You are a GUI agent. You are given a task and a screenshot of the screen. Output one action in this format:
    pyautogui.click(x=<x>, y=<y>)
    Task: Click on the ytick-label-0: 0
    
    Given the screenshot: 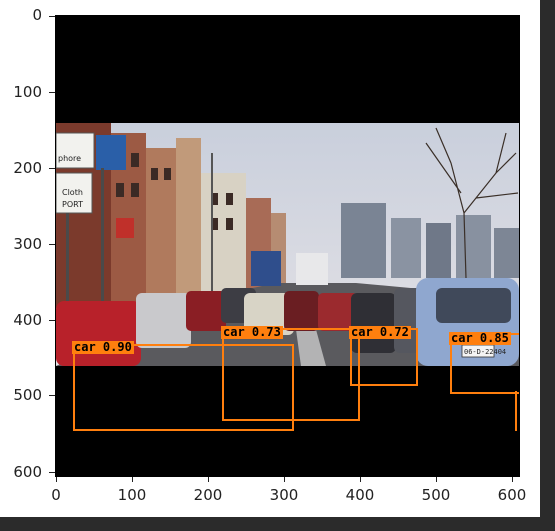 What is the action you would take?
    pyautogui.click(x=37, y=15)
    